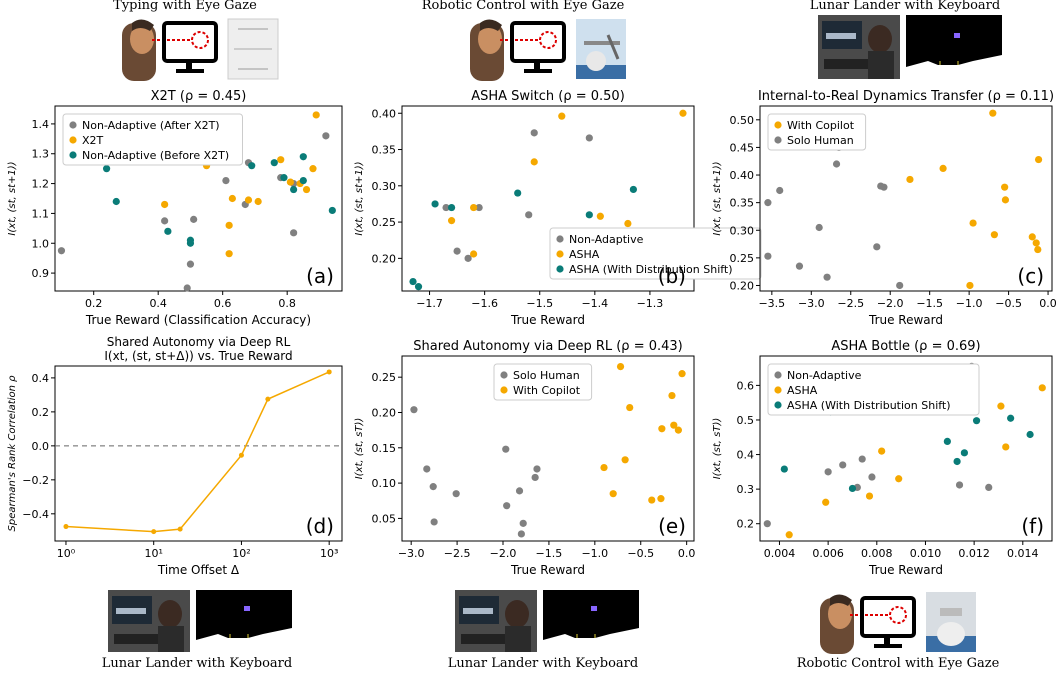 The height and width of the screenshot is (676, 1058). What do you see at coordinates (151, 125) in the screenshot?
I see `legend-entry: Non-Adaptive (After X2T)` at bounding box center [151, 125].